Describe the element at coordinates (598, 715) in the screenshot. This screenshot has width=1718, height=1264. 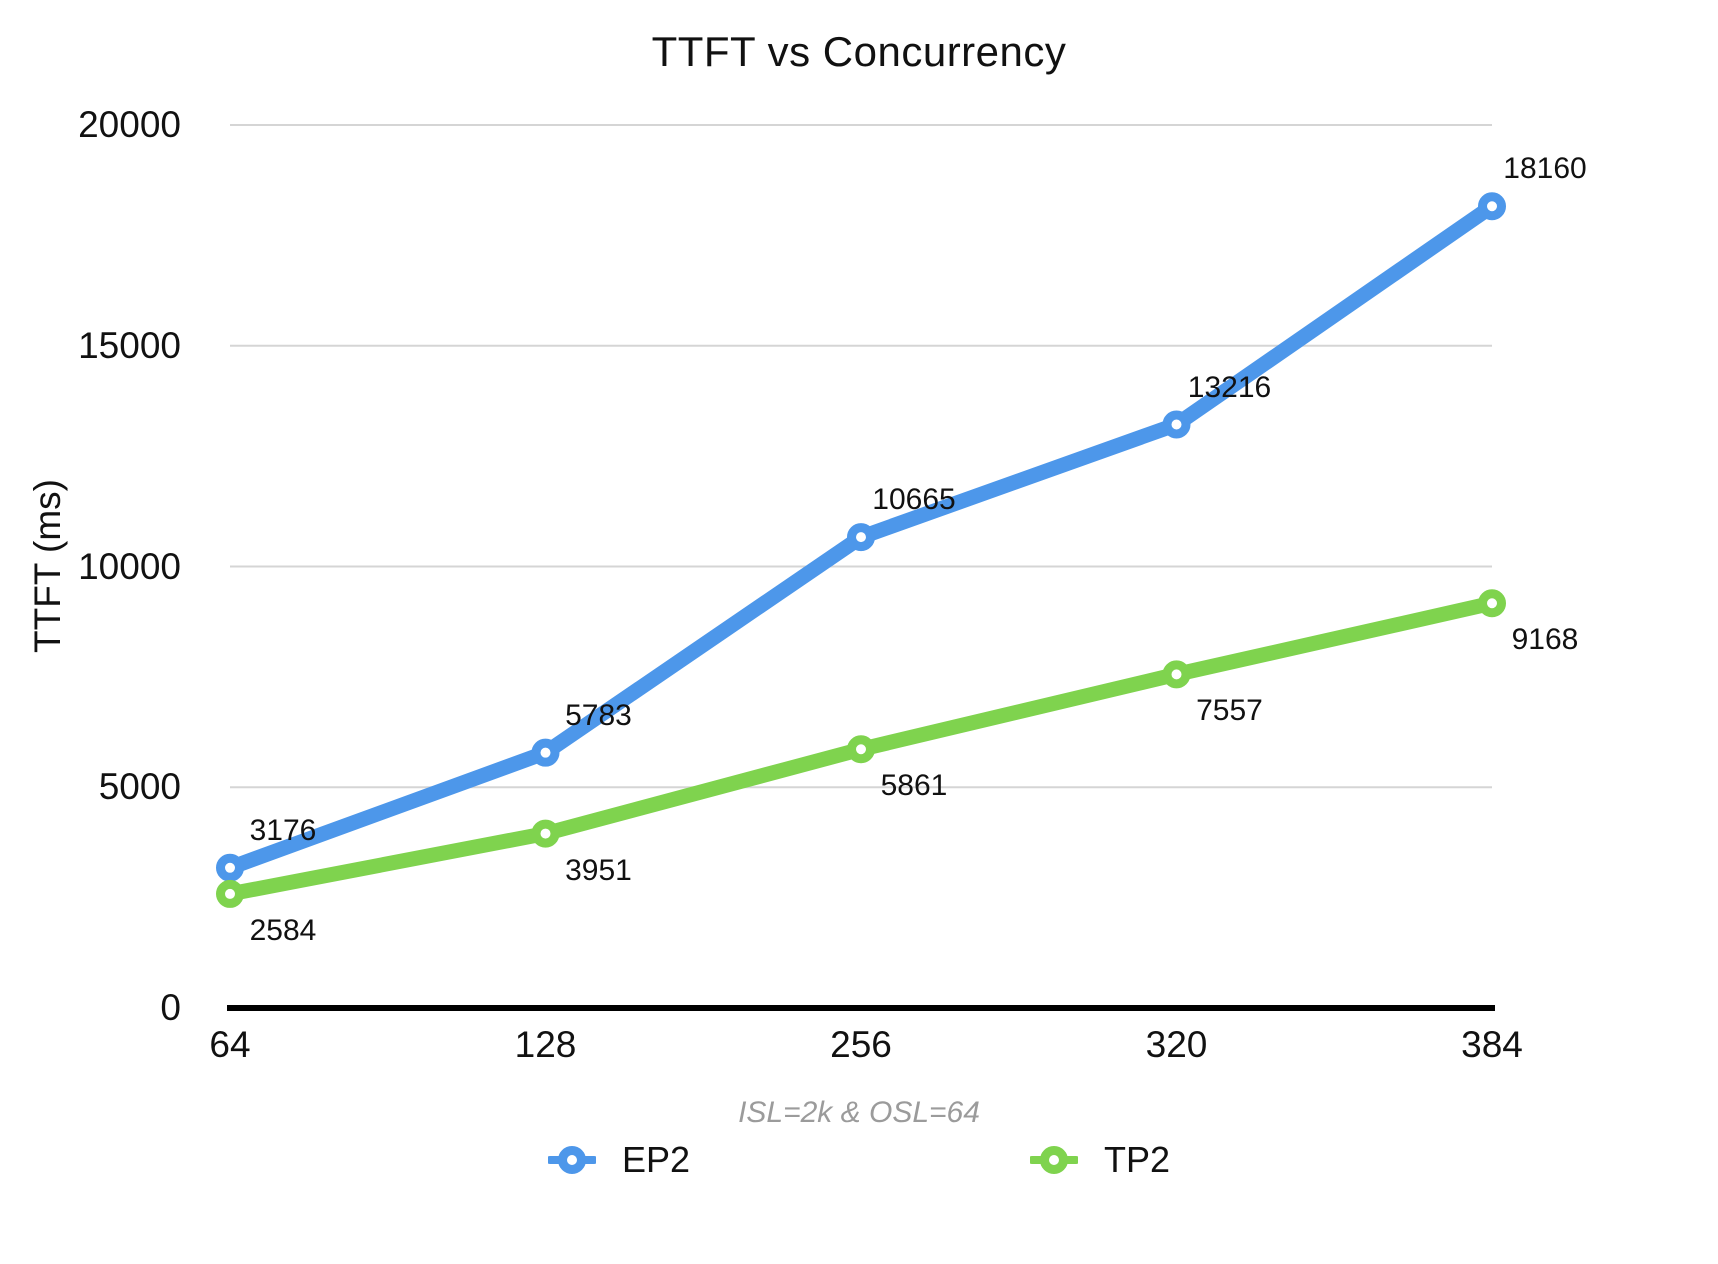
I see `data-label-ep2-128: 5783` at that location.